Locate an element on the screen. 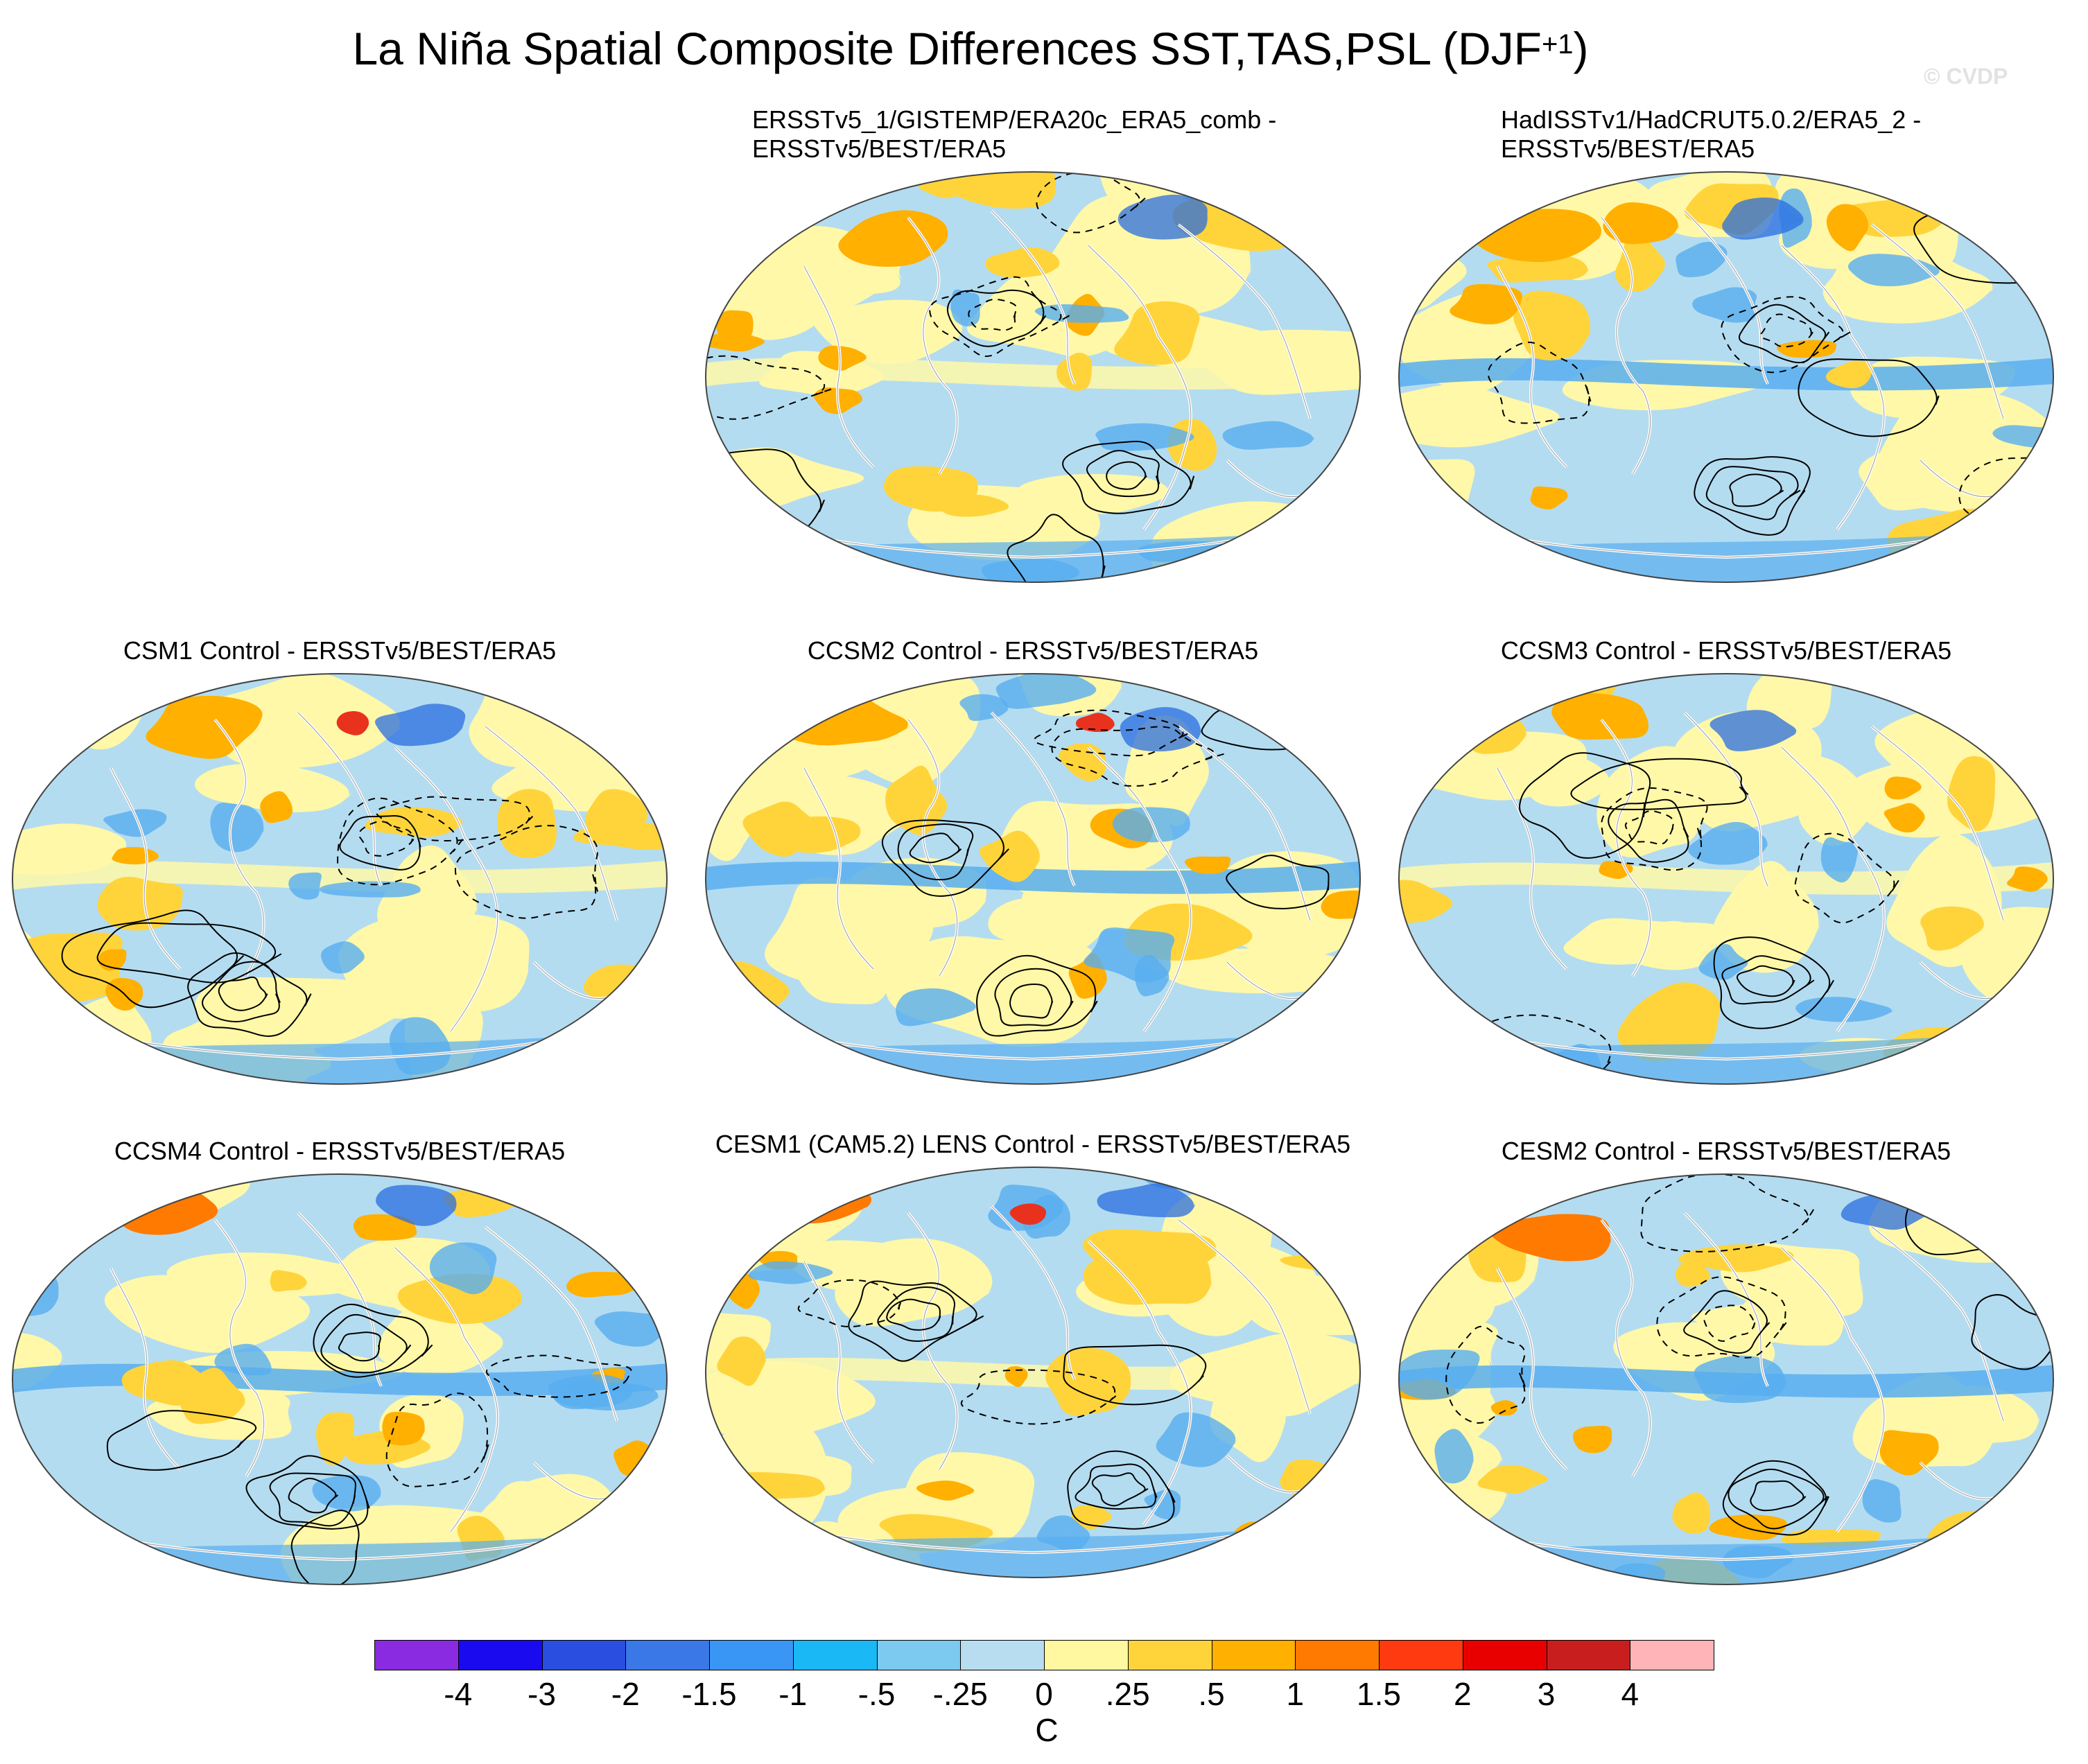 The width and height of the screenshot is (2088, 1764). panel-title: CESM2 Control - ERSSTv5/BEST/ERA5 is located at coordinates (1726, 1151).